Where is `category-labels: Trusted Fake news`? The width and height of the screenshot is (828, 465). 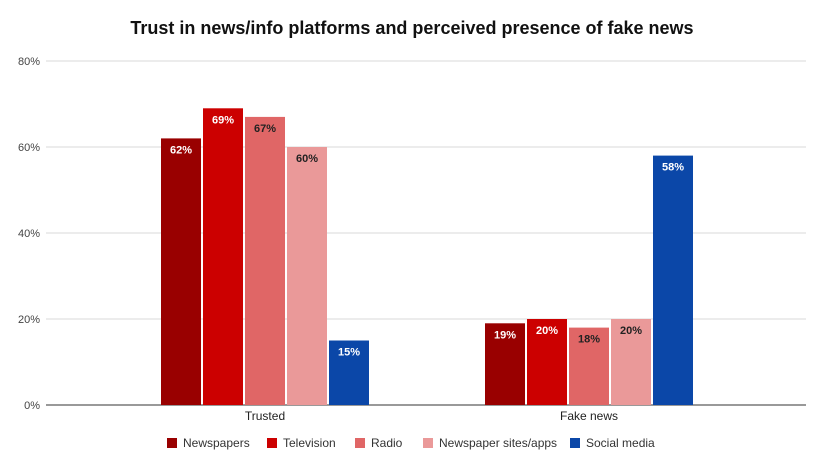 category-labels: Trusted Fake news is located at coordinates (431, 416).